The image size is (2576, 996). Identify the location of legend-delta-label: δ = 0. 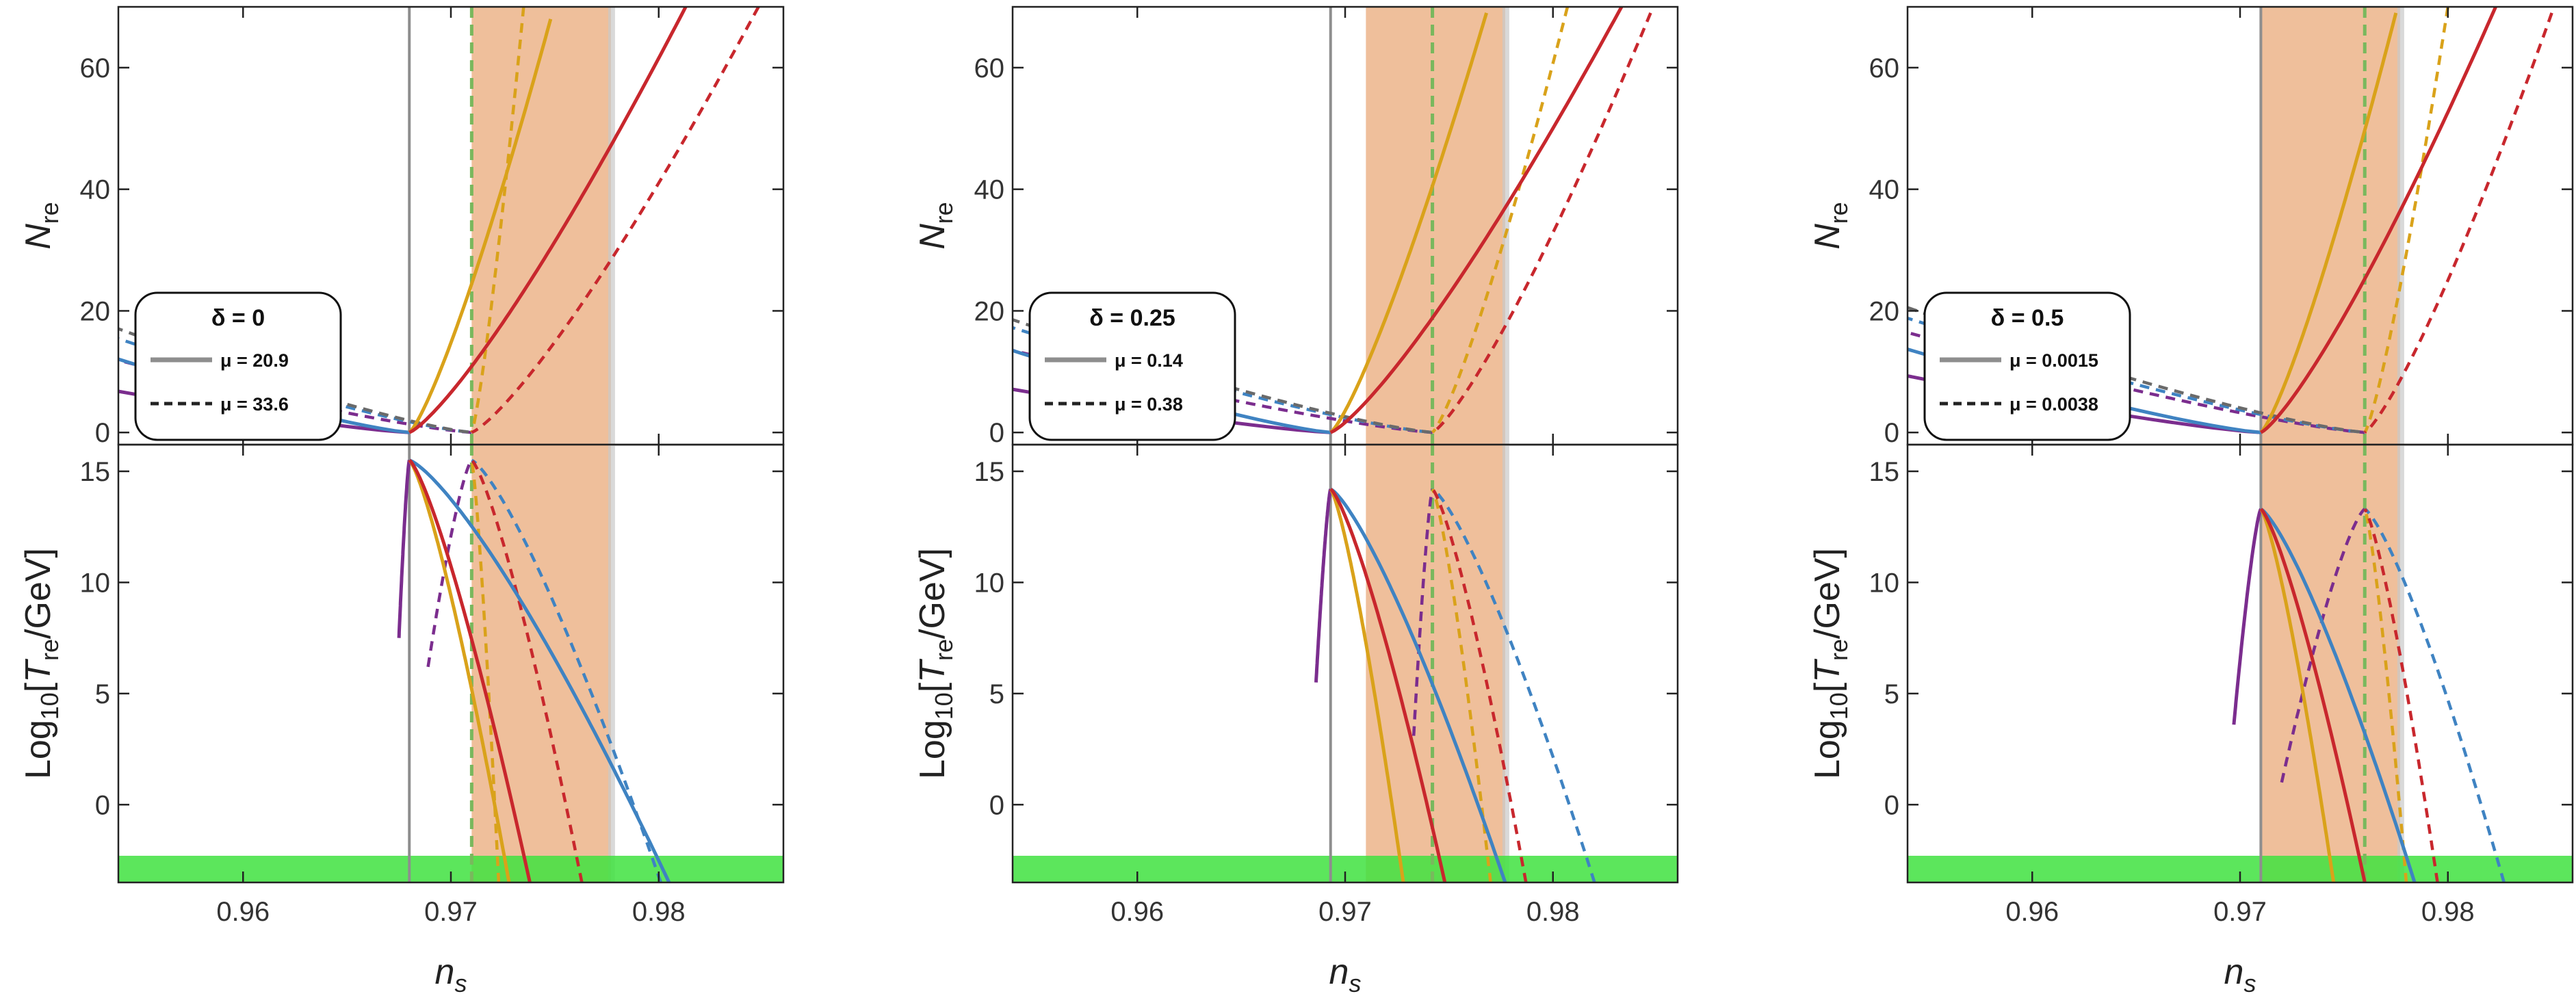
(238, 318).